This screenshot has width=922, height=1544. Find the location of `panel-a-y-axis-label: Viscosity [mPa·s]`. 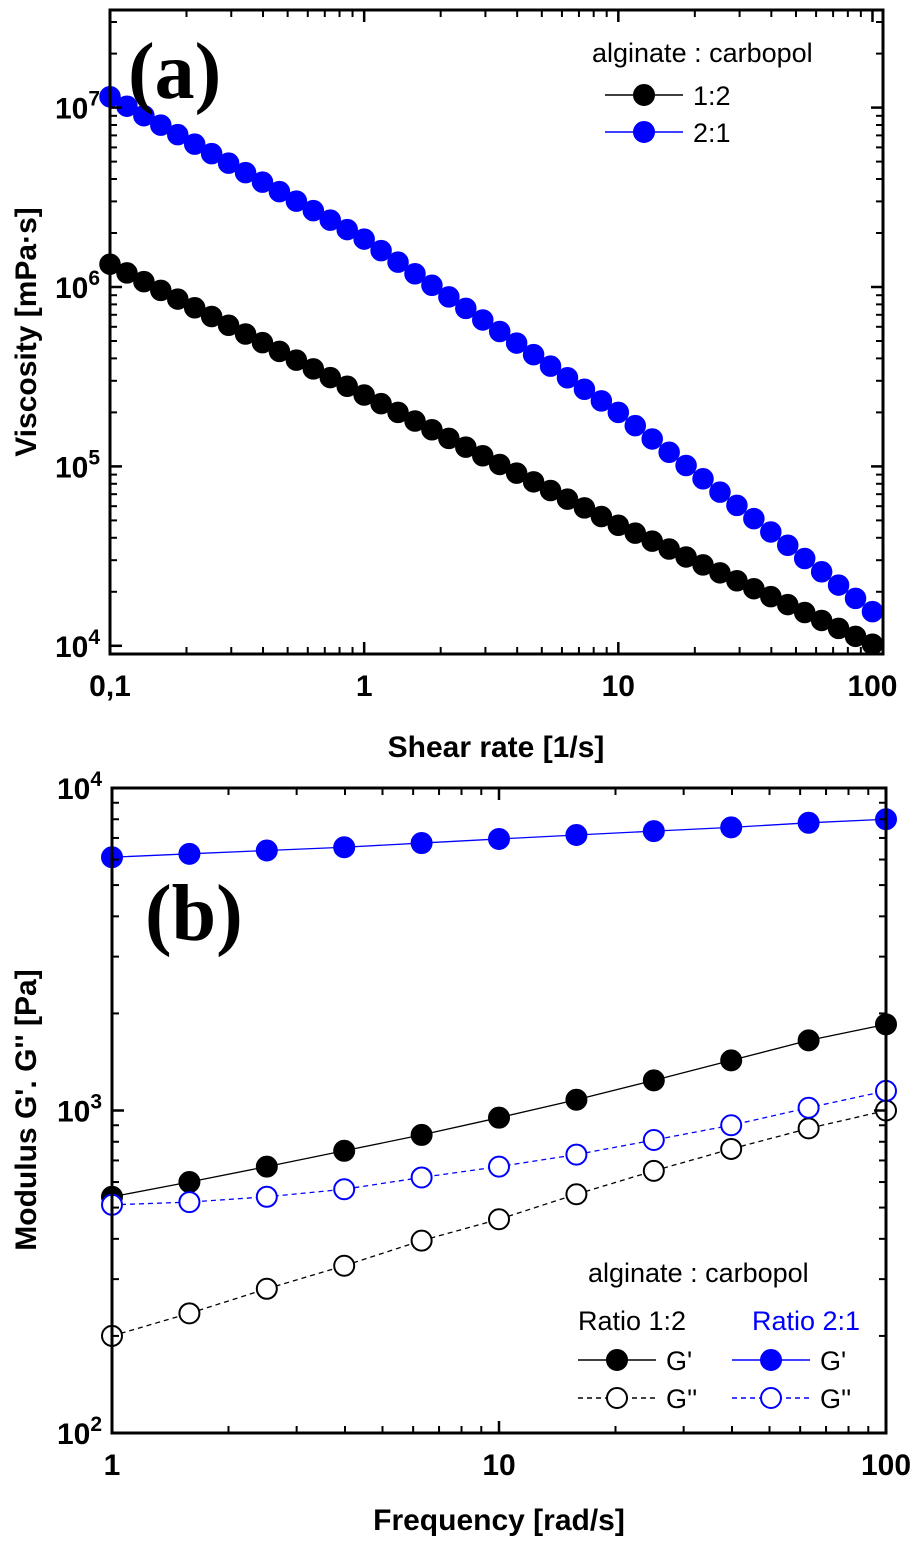

panel-a-y-axis-label: Viscosity [mPa·s] is located at coordinates (26, 332).